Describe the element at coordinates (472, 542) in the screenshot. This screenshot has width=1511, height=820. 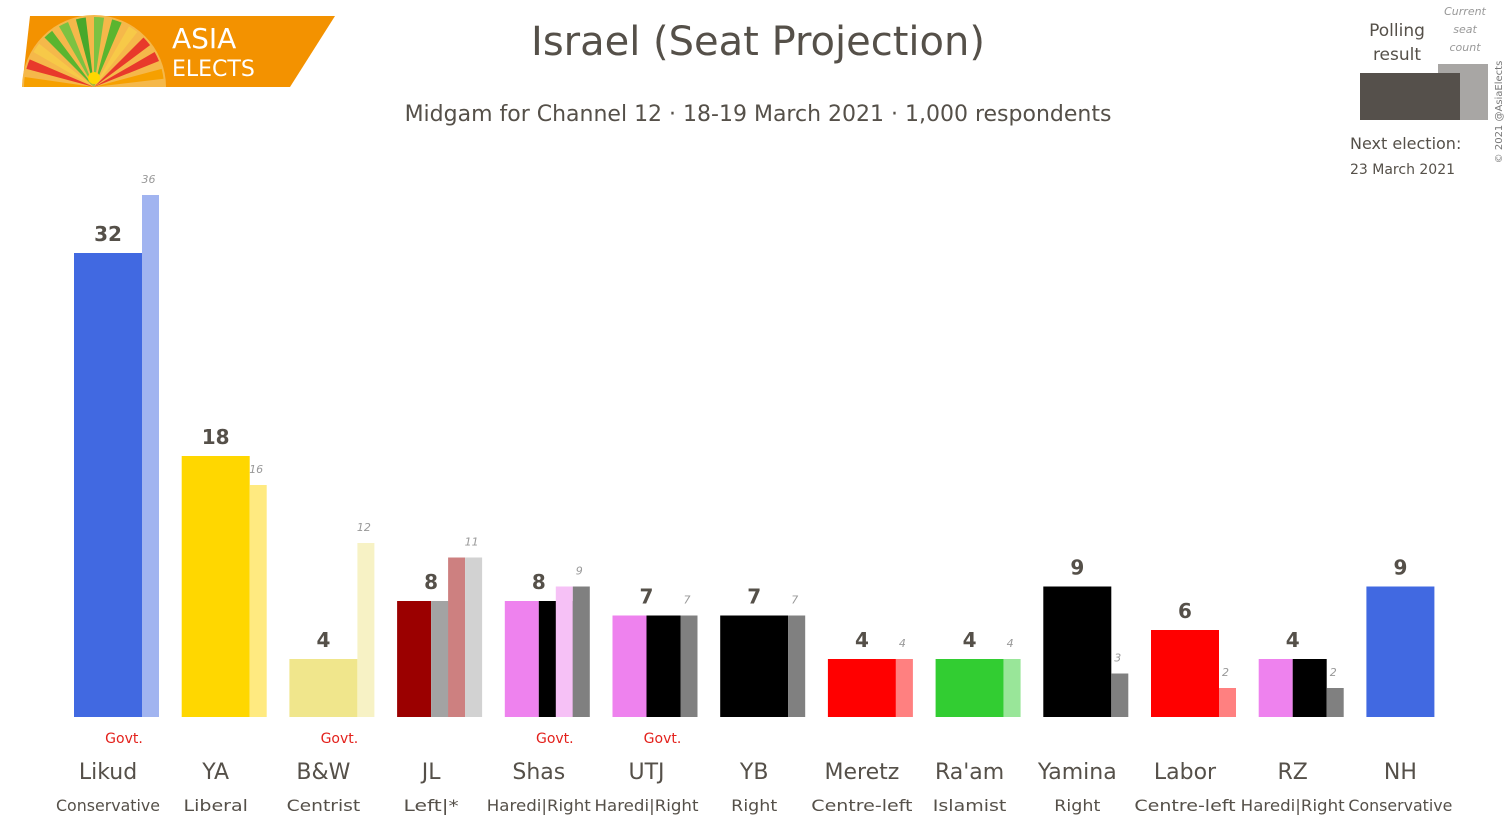
I see `current-value-jl: 11` at that location.